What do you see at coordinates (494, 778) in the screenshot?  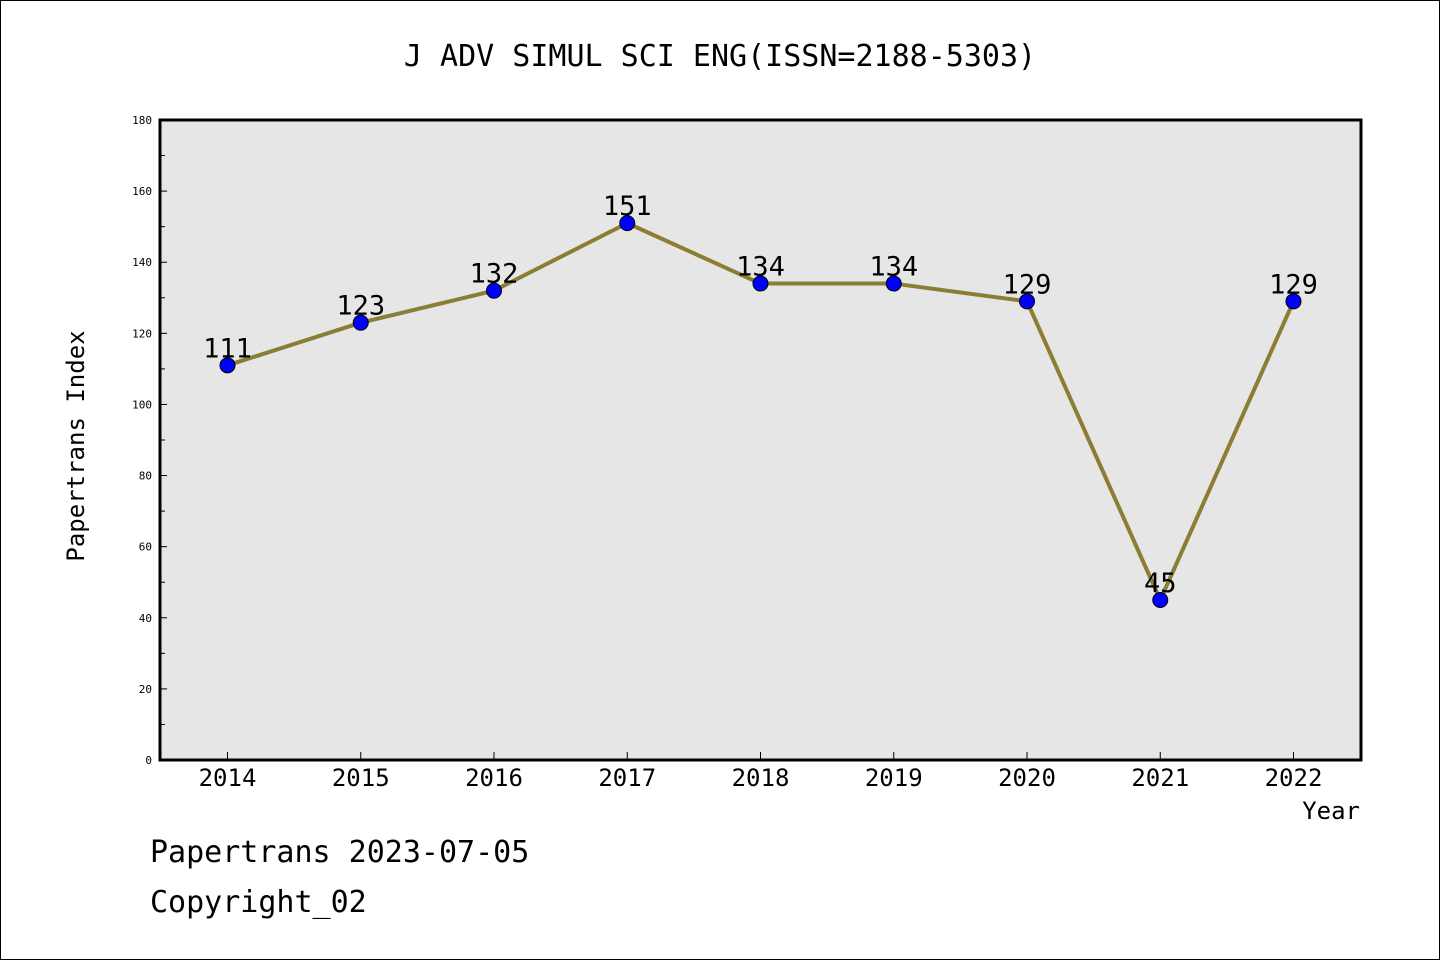 I see `x-tick-label: 2016` at bounding box center [494, 778].